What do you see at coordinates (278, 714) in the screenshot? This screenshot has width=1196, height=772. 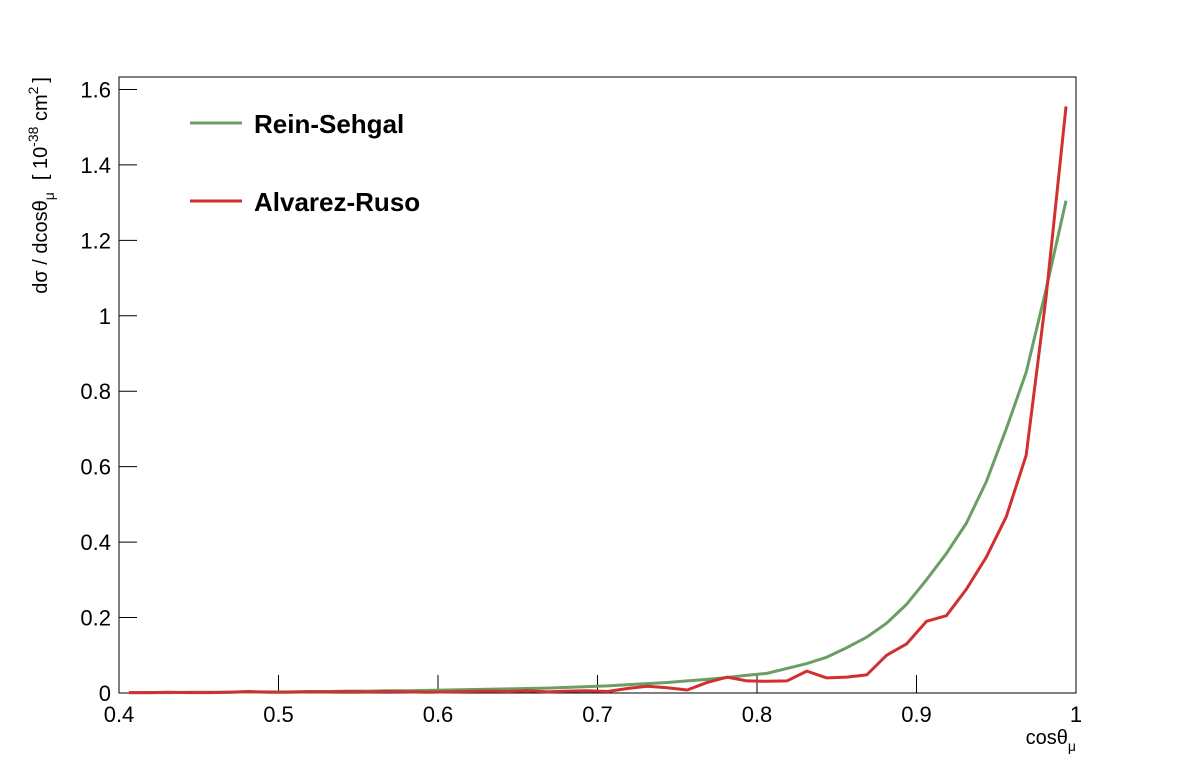 I see `x-tick-label: 0.5` at bounding box center [278, 714].